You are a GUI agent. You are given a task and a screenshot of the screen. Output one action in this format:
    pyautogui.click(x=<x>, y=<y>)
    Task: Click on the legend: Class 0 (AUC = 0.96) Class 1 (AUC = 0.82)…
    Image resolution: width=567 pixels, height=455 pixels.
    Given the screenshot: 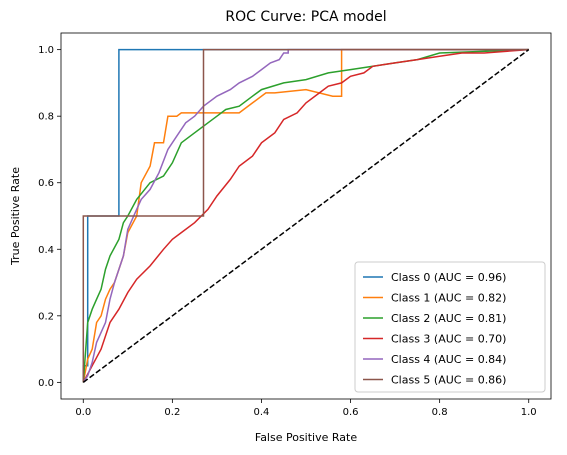 What is the action you would take?
    pyautogui.click(x=450, y=327)
    